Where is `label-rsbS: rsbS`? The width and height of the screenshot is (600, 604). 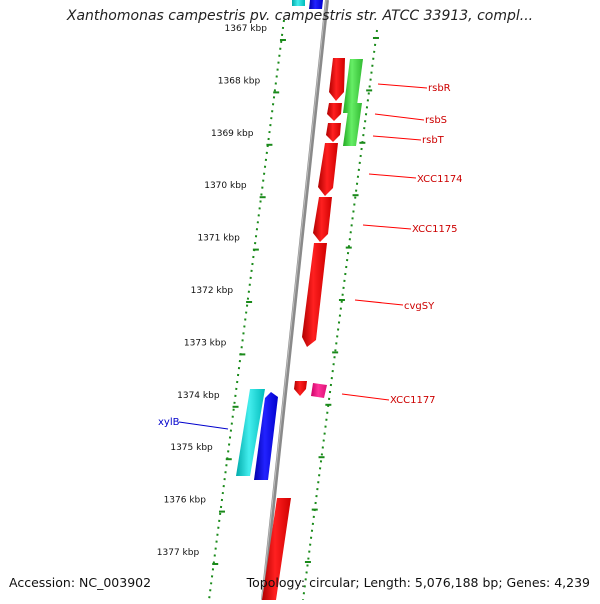 label-rsbS: rsbS is located at coordinates (436, 120).